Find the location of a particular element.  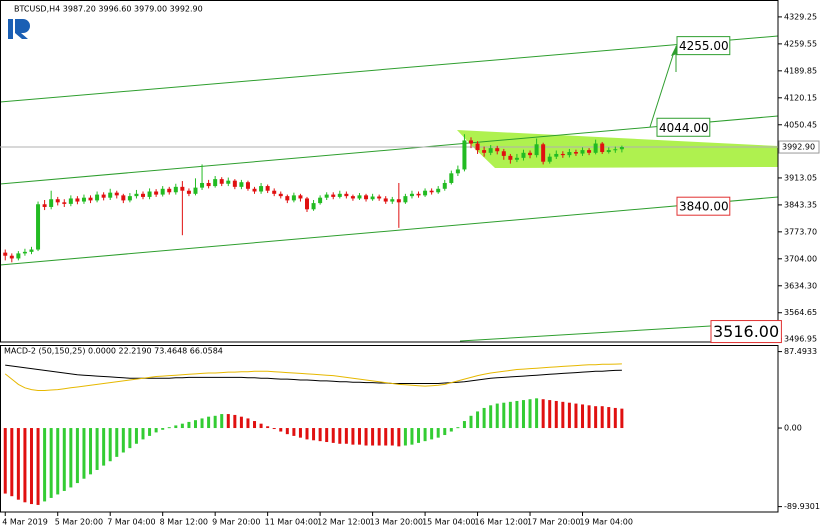

macd-line is located at coordinates (313, 377).